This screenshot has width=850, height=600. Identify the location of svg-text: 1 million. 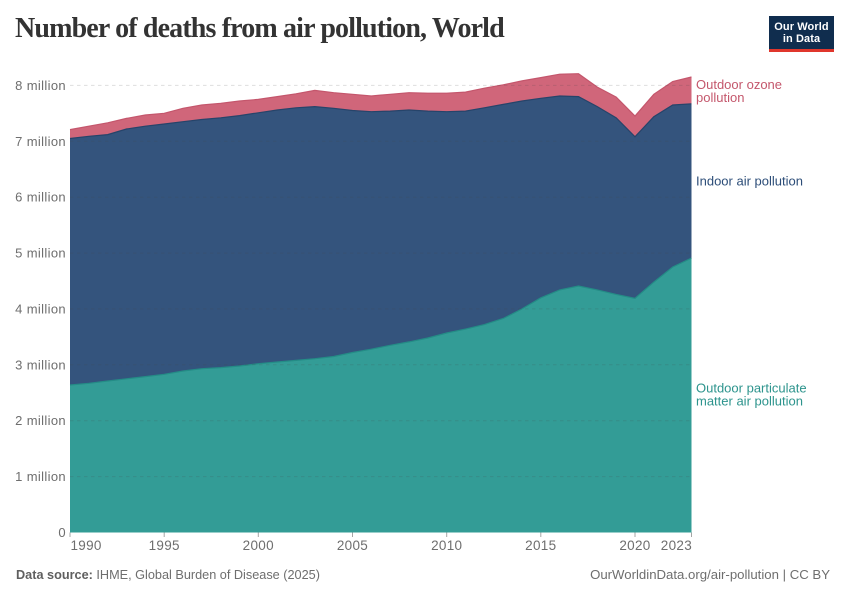
(40, 476).